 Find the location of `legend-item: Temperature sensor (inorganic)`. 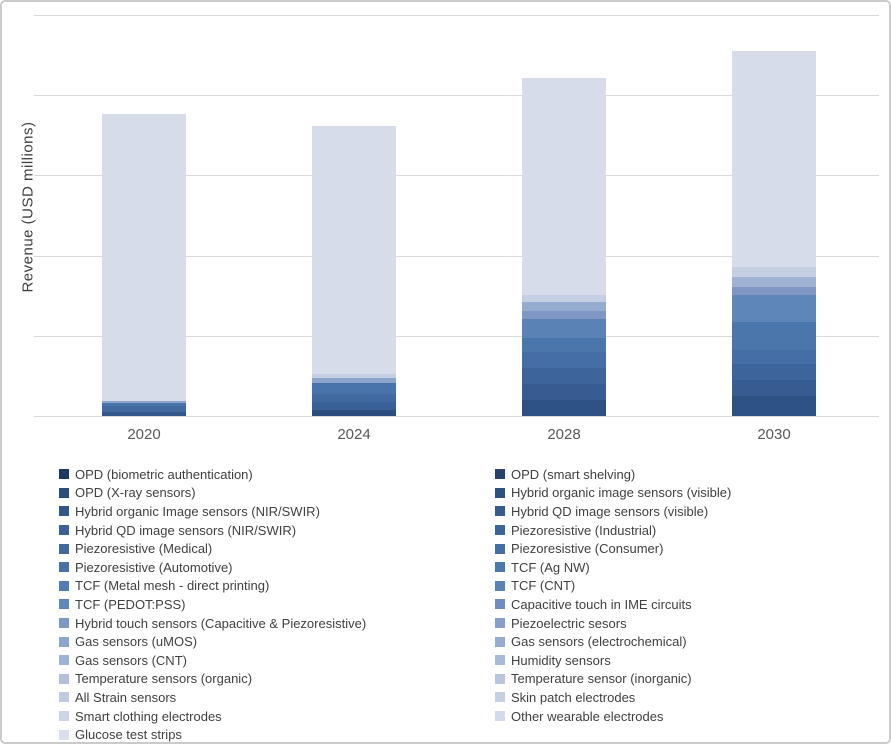

legend-item: Temperature sensor (inorganic) is located at coordinates (687, 679).